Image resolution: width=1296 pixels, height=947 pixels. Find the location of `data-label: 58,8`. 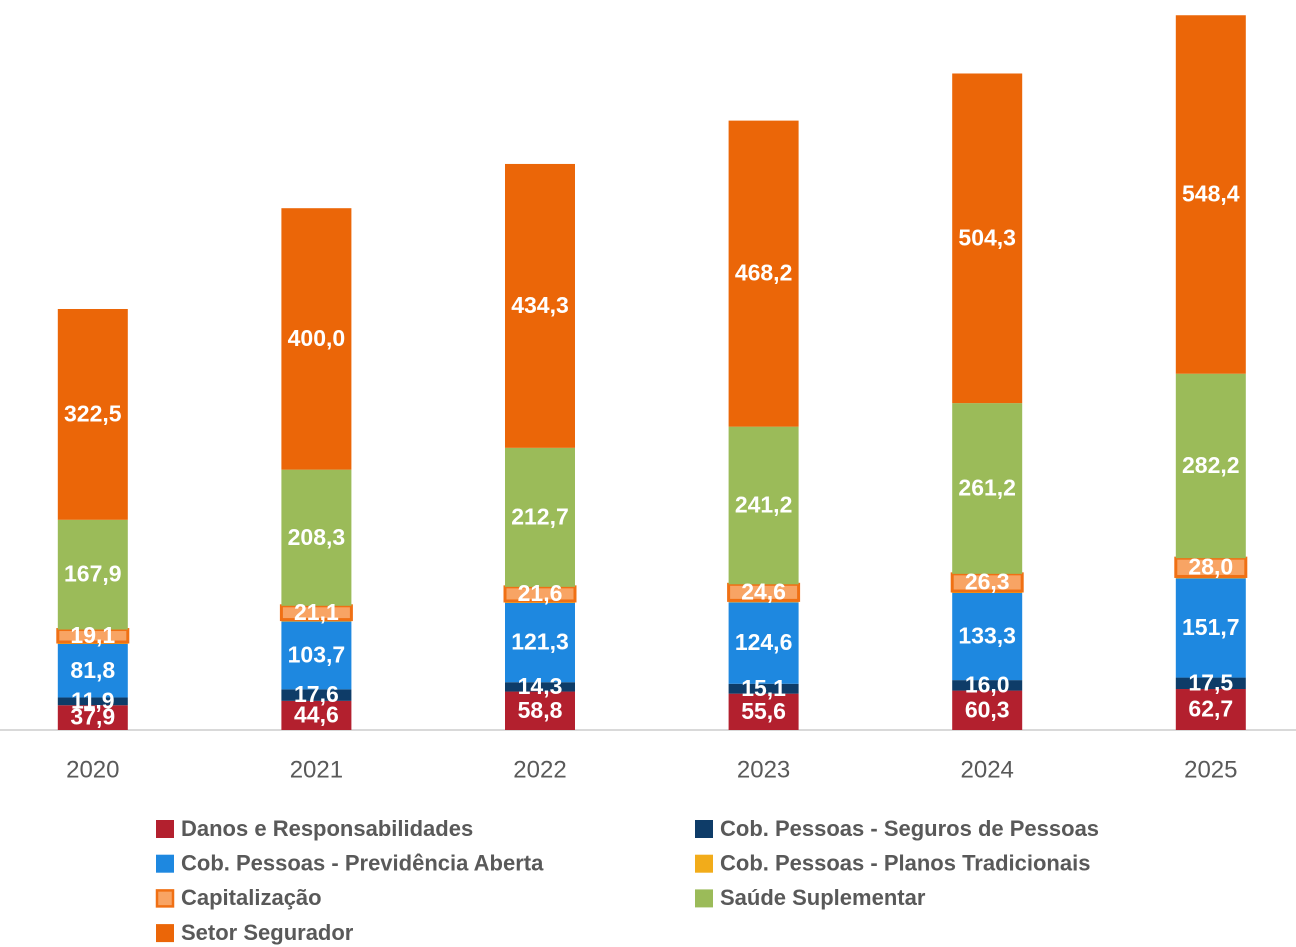

data-label: 58,8 is located at coordinates (540, 710).